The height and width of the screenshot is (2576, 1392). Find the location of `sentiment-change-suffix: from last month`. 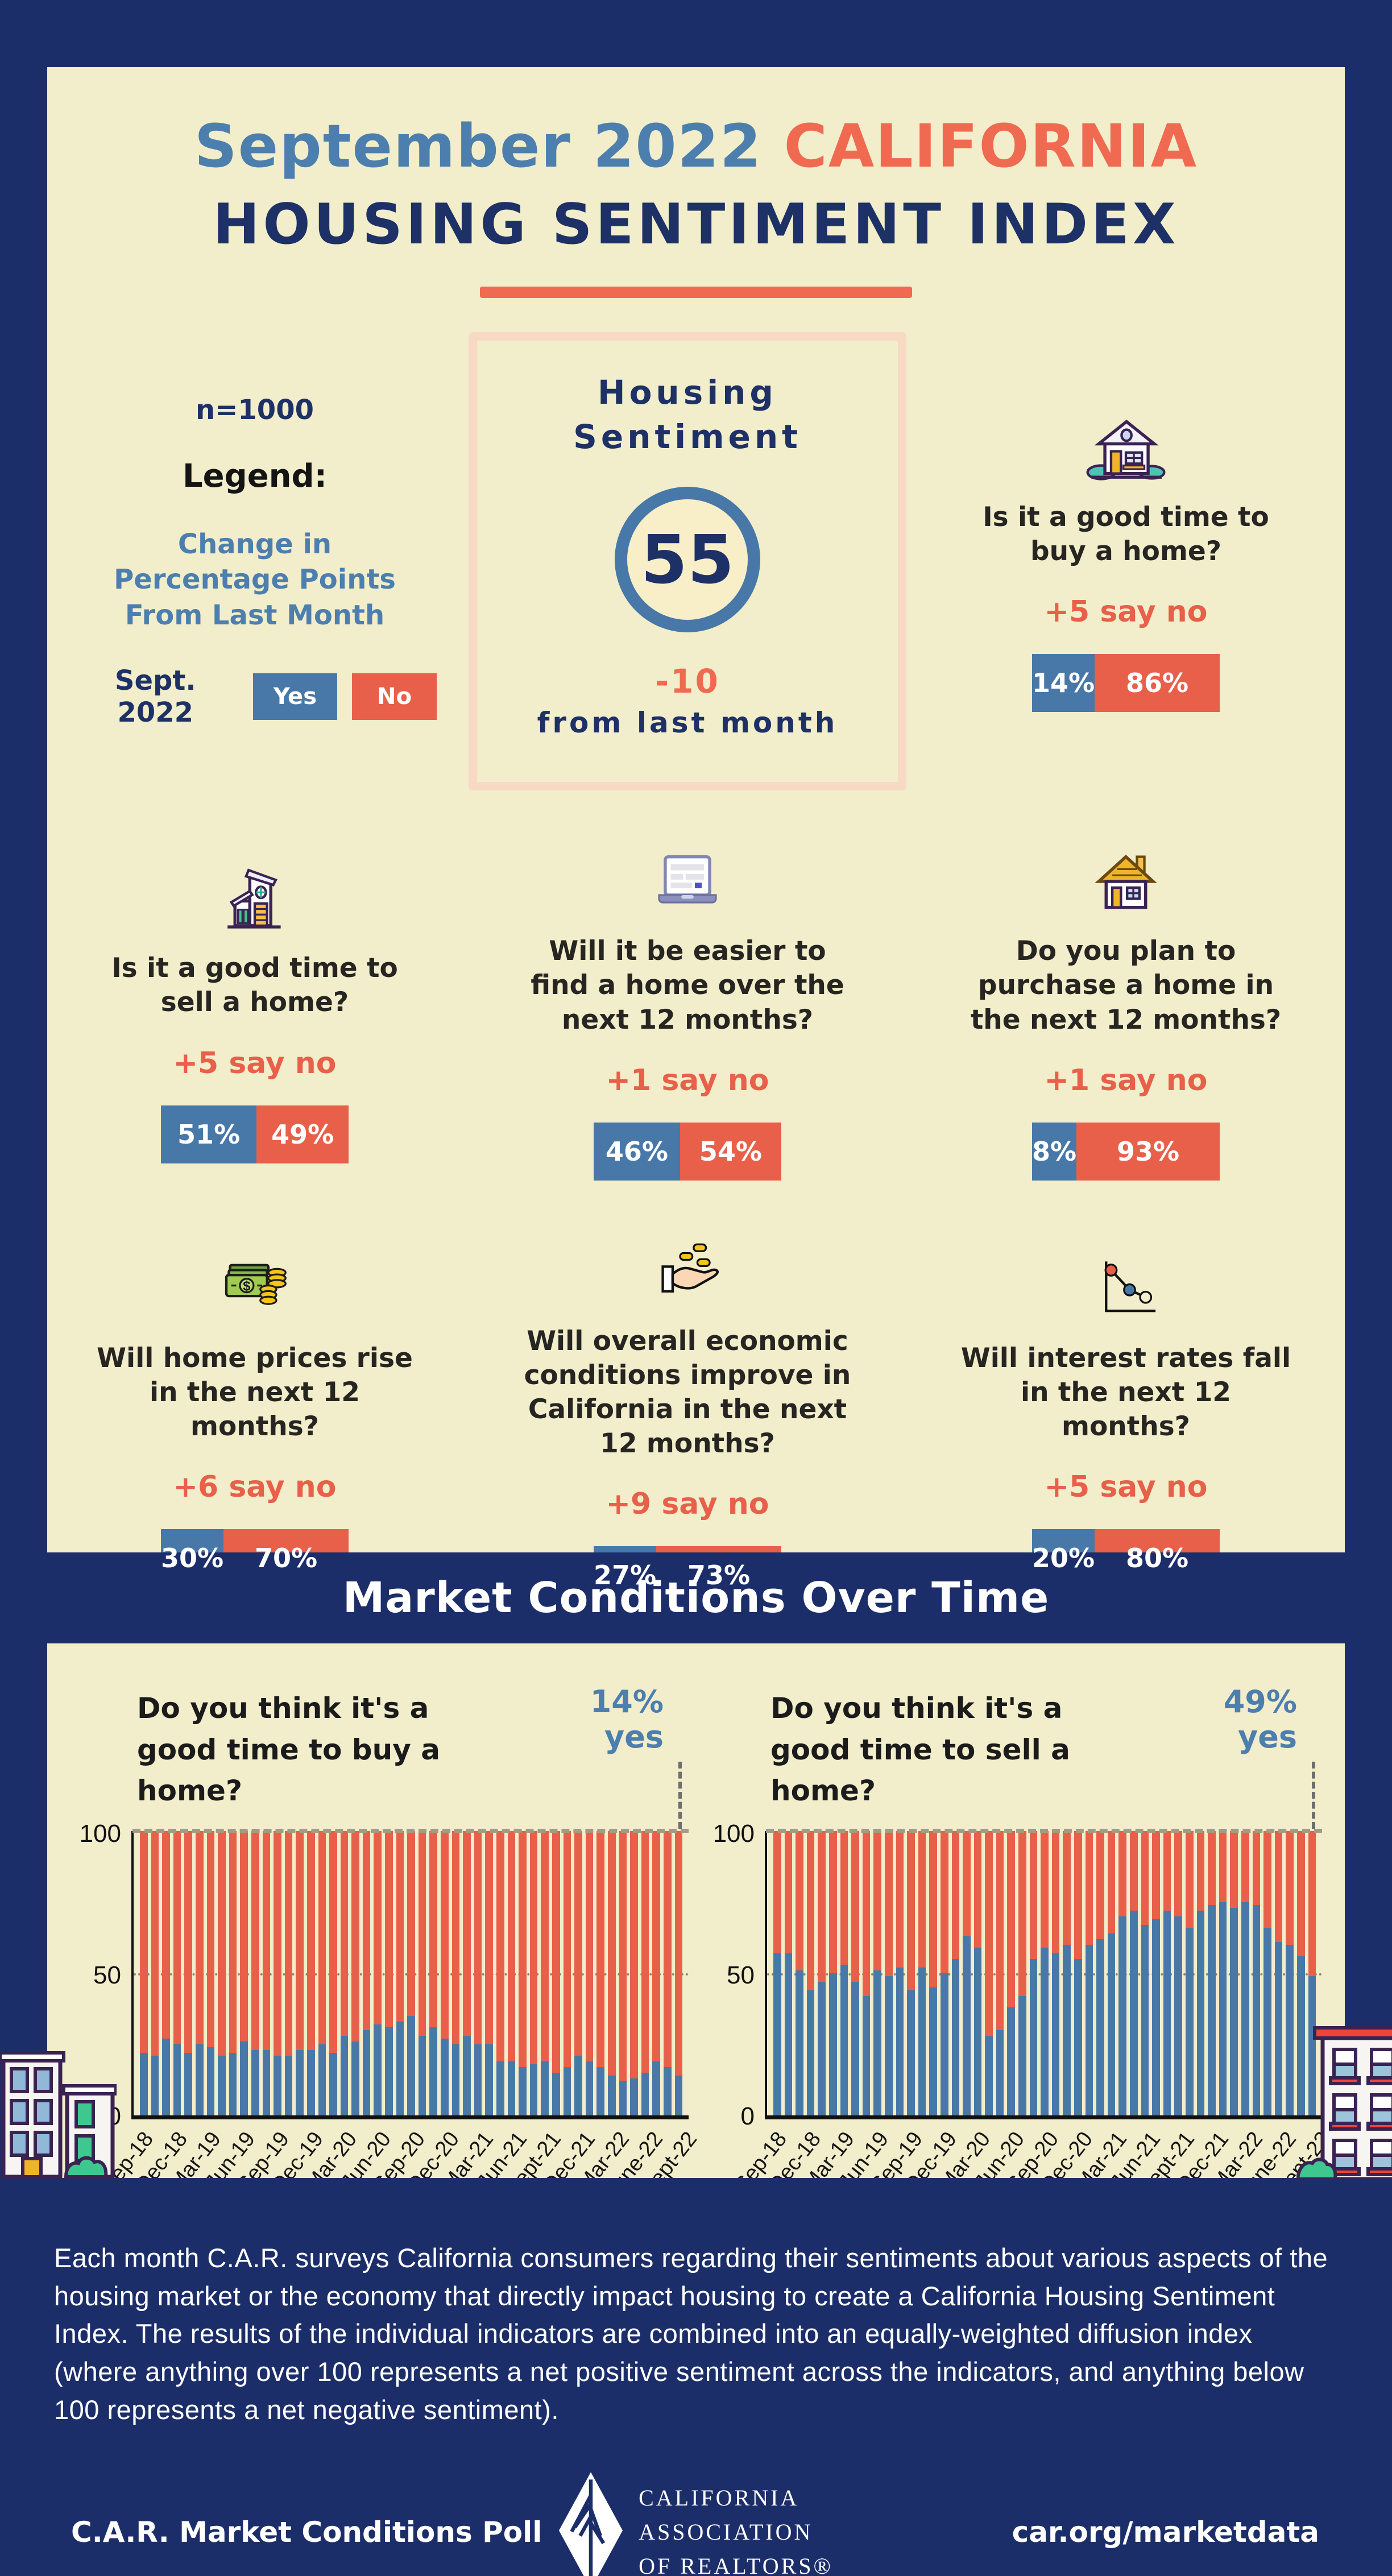

sentiment-change-suffix: from last month is located at coordinates (687, 722).